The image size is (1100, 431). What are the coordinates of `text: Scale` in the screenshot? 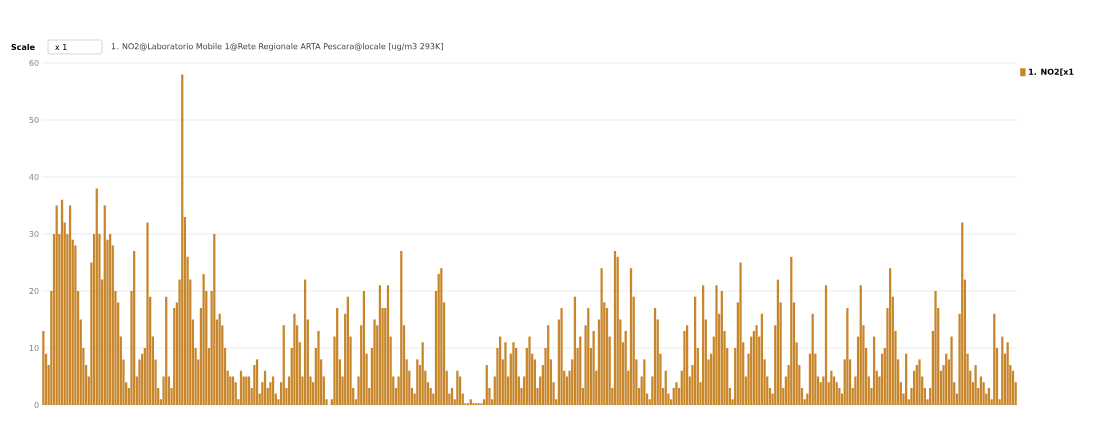 It's located at (23, 47).